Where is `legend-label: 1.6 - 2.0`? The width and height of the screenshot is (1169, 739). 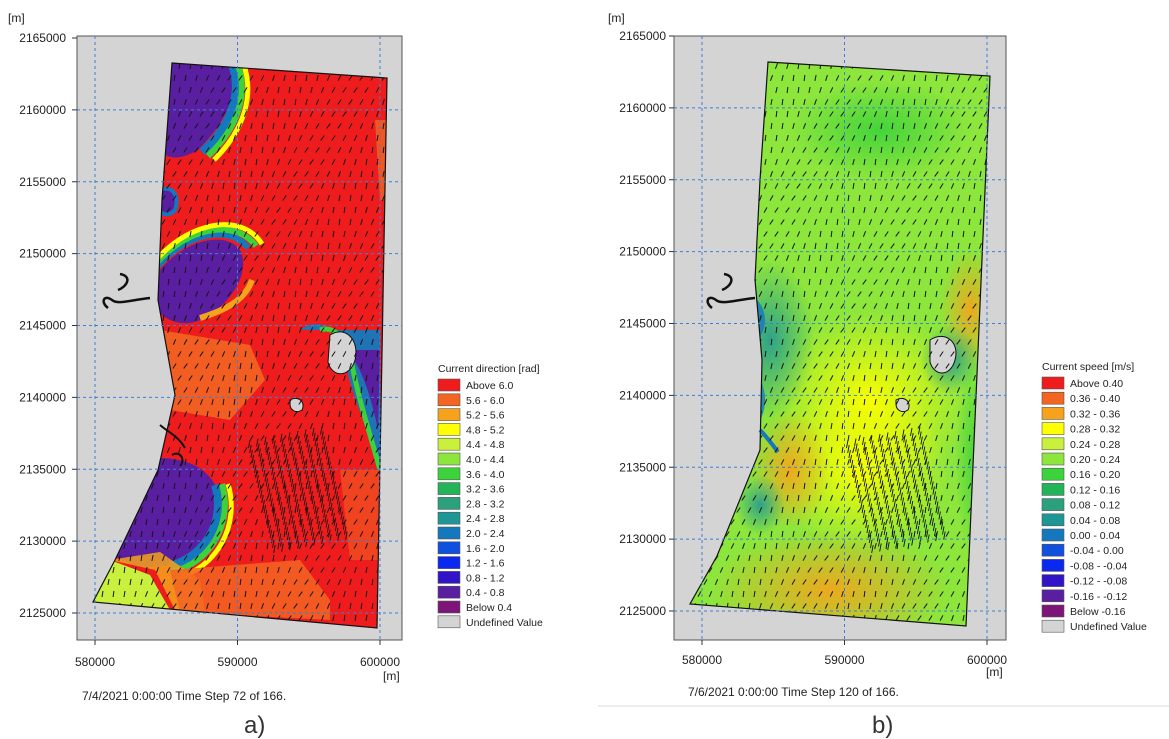 legend-label: 1.6 - 2.0 is located at coordinates (485, 549).